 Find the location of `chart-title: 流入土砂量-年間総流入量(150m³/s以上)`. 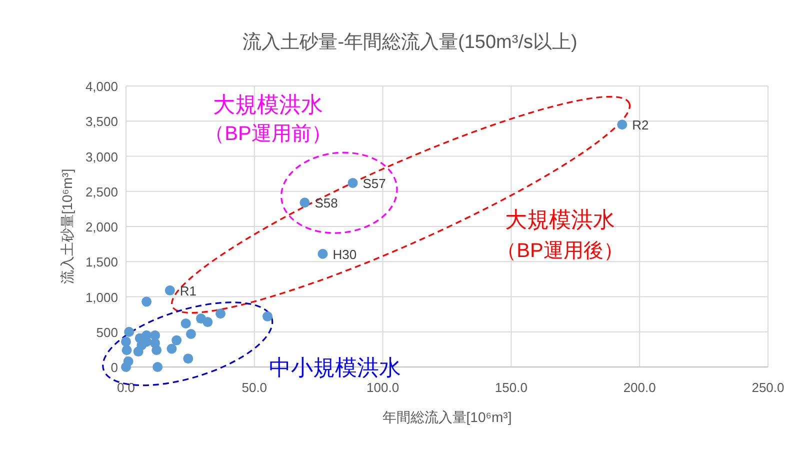

chart-title: 流入土砂量-年間総流入量(150m³/s以上) is located at coordinates (410, 42).